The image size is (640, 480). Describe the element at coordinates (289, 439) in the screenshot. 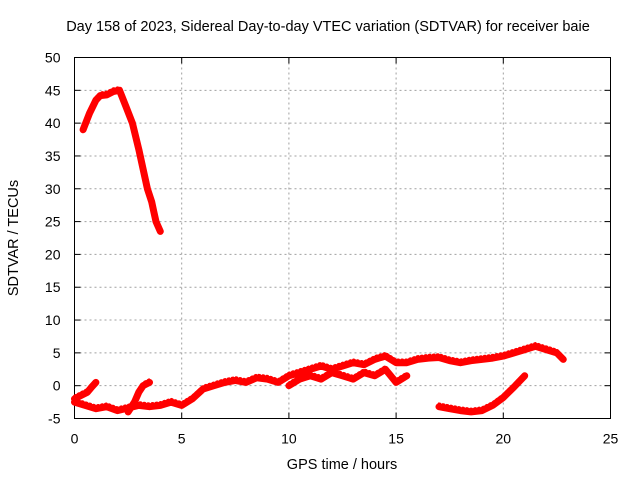

I see `x-tick-label: 10` at that location.